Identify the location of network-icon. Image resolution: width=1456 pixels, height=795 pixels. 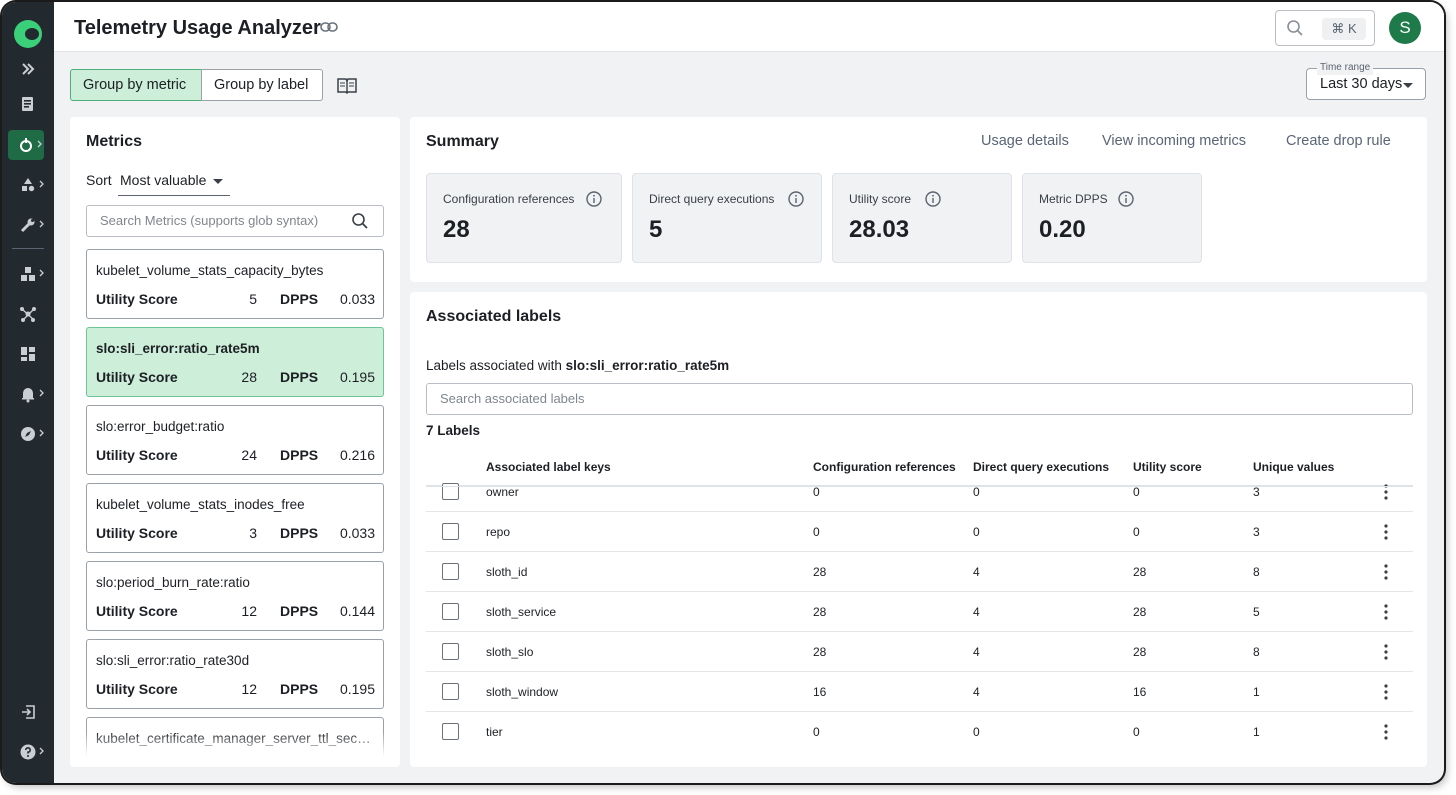
(28, 314).